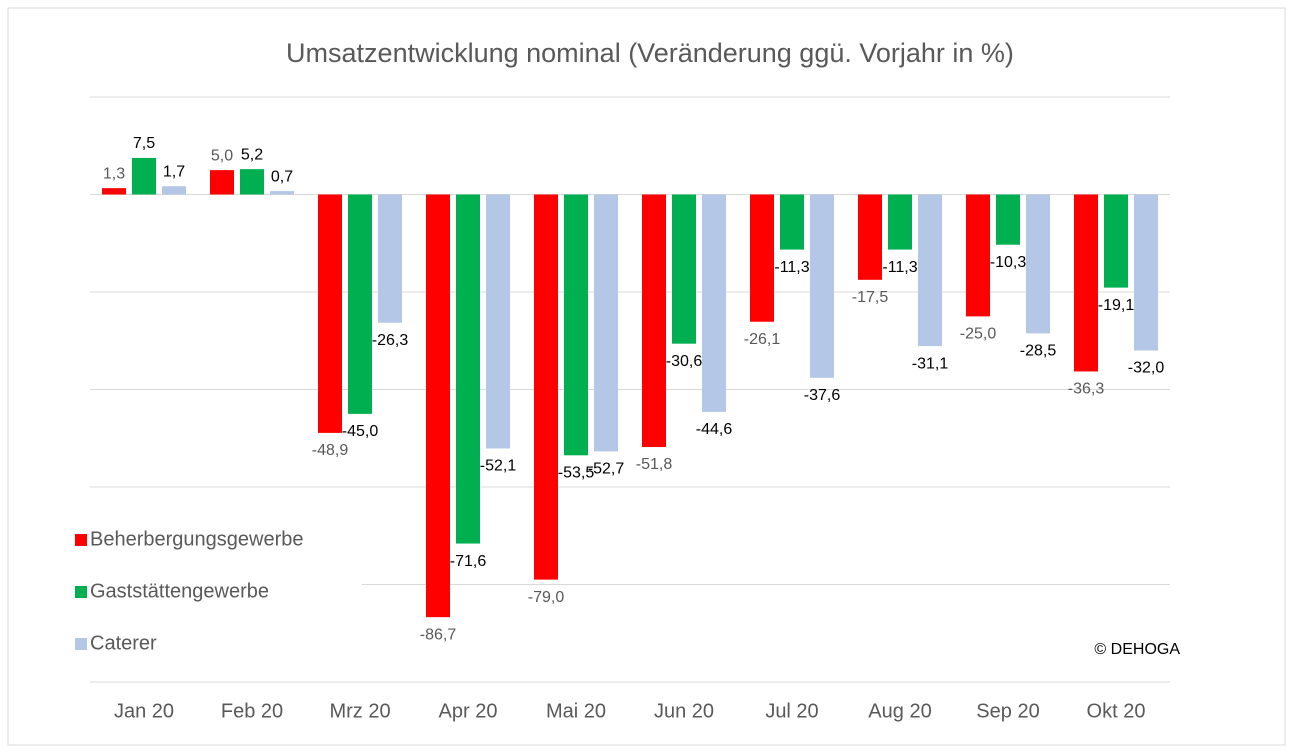  I want to click on data-label: -44,6, so click(714, 429).